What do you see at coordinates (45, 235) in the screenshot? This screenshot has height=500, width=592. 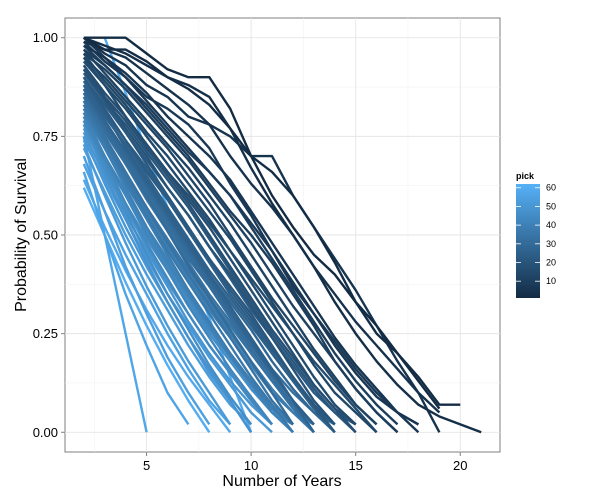 I see `y-tick-label: 0.50` at bounding box center [45, 235].